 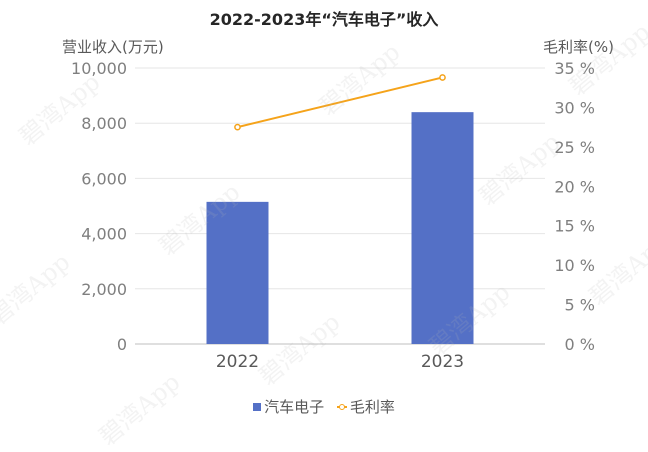 What do you see at coordinates (574, 186) in the screenshot?
I see `y-right-tick-label: 20 %` at bounding box center [574, 186].